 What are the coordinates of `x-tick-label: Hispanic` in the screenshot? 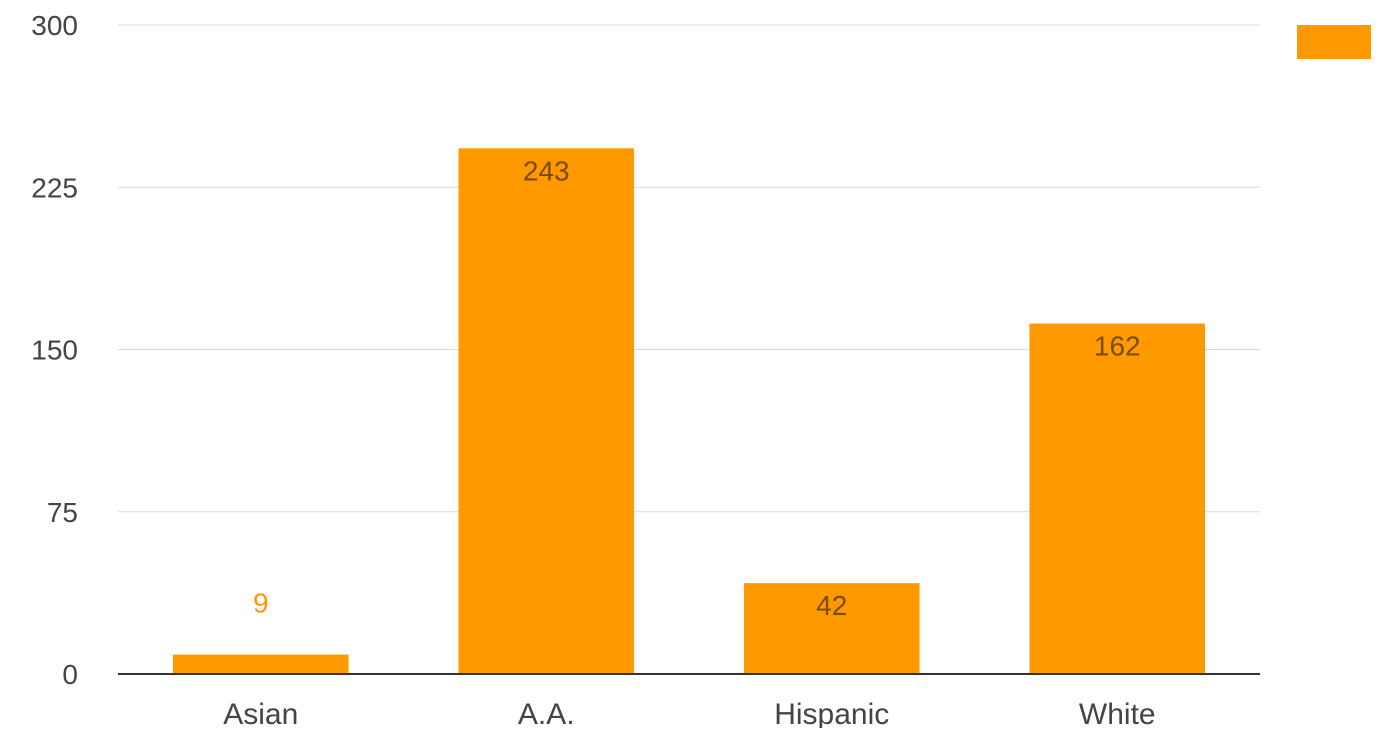 It's located at (831, 713).